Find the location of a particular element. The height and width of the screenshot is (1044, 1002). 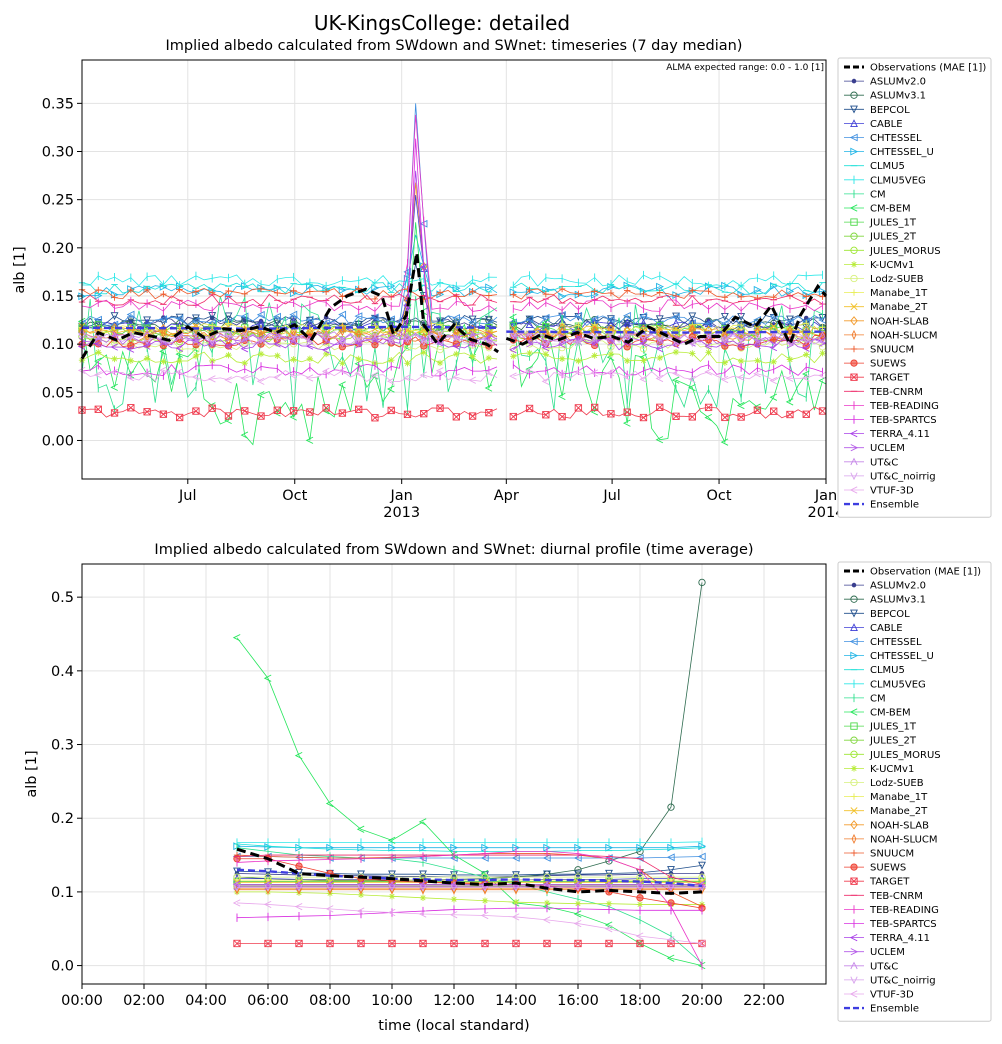

diurnal-legend-label: TEB-CNRM is located at coordinates (896, 896).